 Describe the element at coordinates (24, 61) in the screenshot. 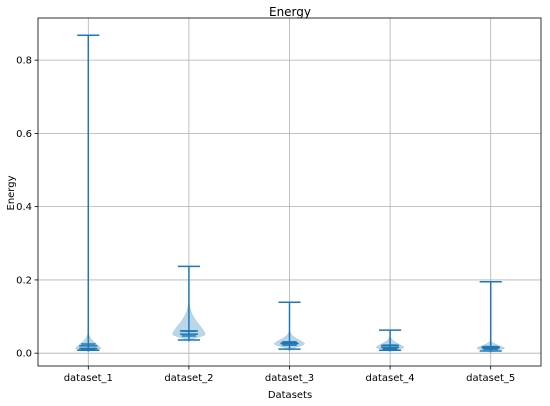

I see `y-tick-label: 0.8` at that location.